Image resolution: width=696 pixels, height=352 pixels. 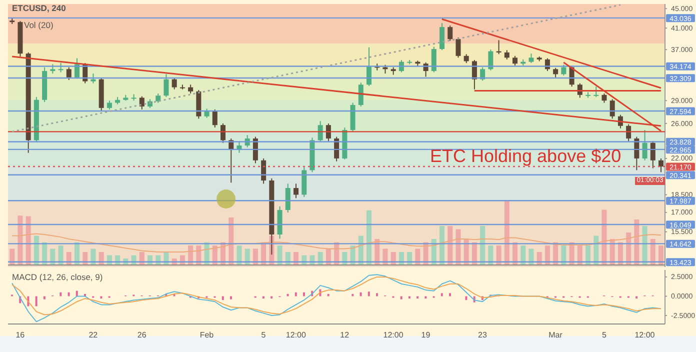 I want to click on x-tick-label: 26, so click(x=142, y=335).